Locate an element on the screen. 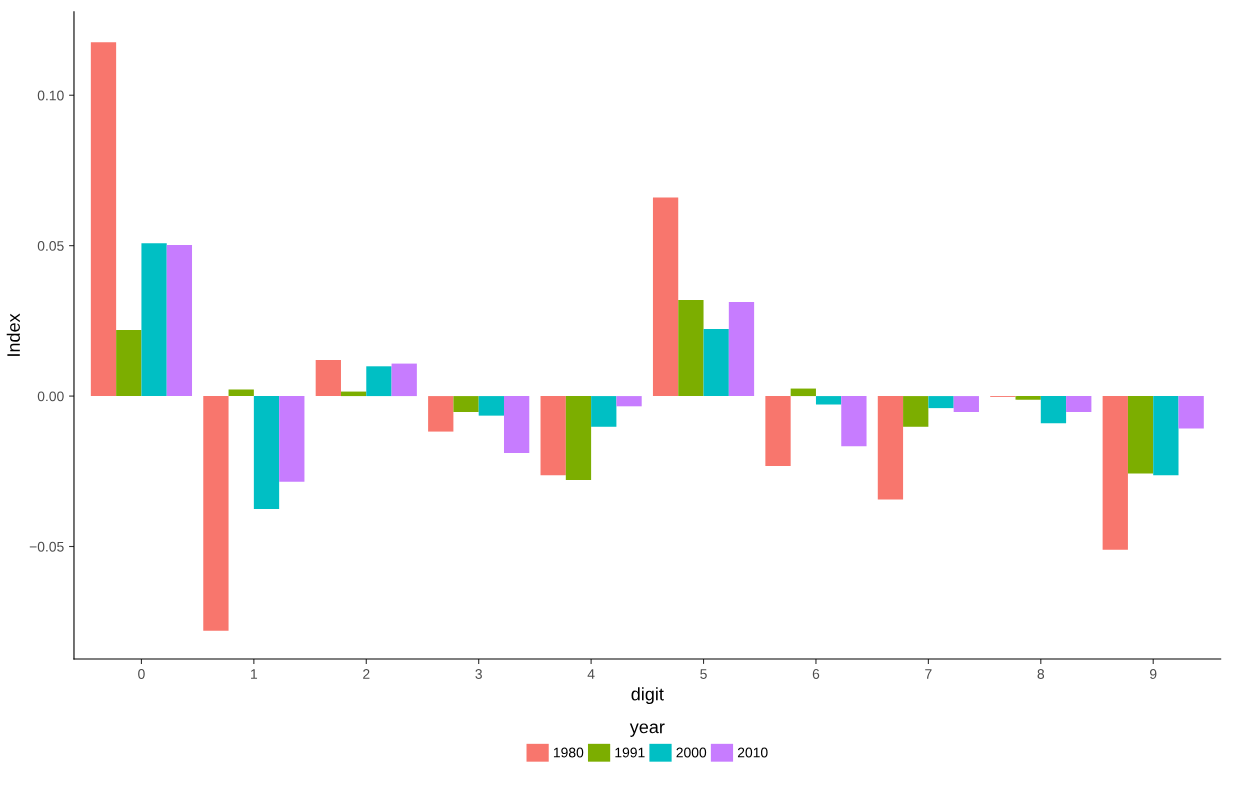  x-tick-label: 0 is located at coordinates (141, 674).